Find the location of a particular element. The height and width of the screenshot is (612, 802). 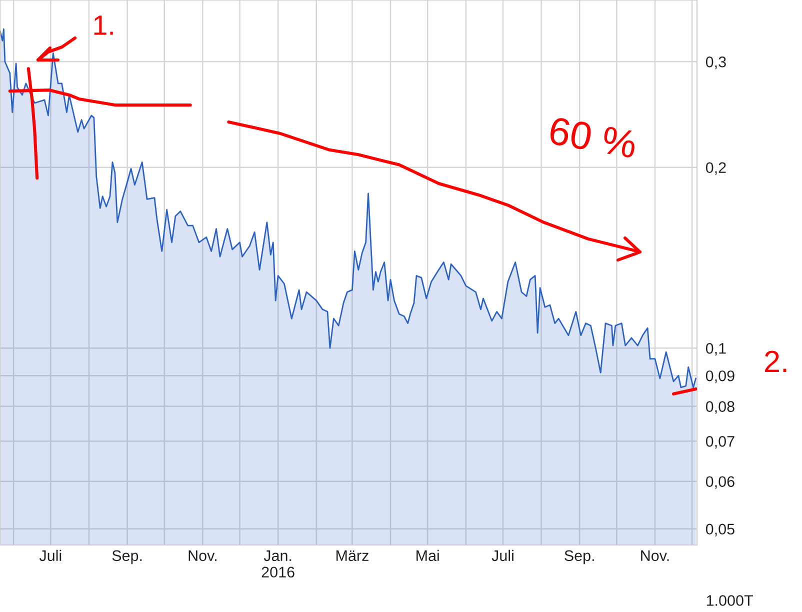

x-tick-label: Mai is located at coordinates (427, 556).